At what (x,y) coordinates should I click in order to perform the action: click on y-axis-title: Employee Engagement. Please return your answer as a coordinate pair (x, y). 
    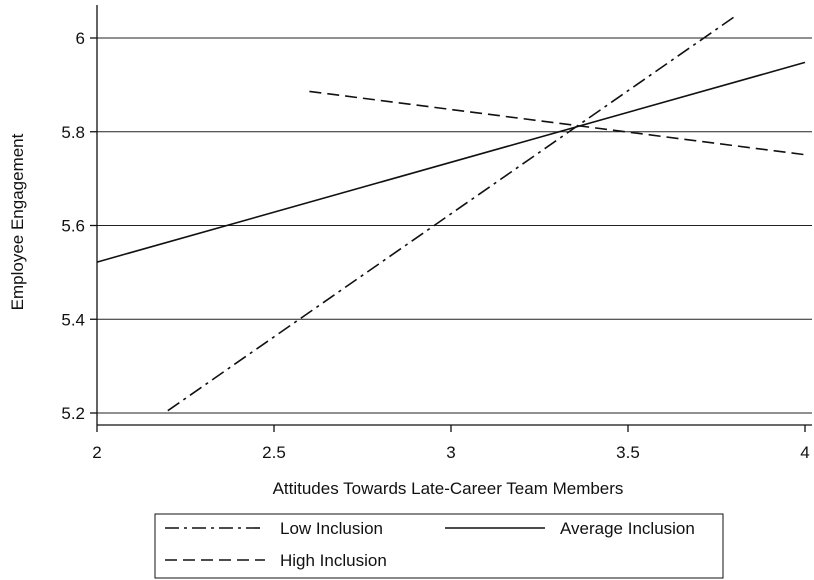
    Looking at the image, I should click on (17, 221).